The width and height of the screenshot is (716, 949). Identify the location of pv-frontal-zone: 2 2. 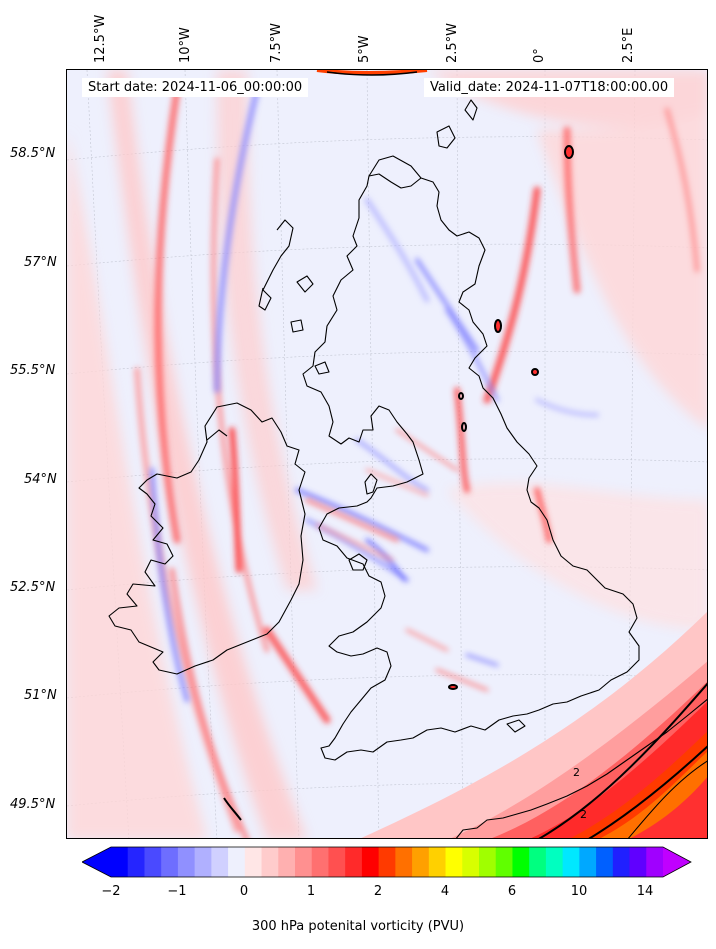
(534, 724).